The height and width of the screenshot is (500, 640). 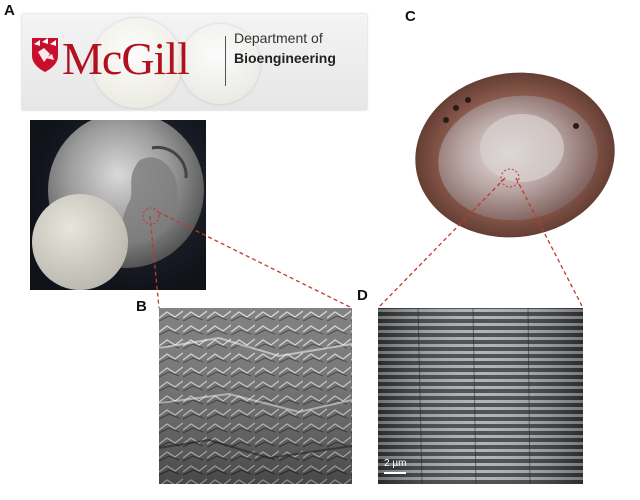 I want to click on coin-photo, so click(x=118, y=201).